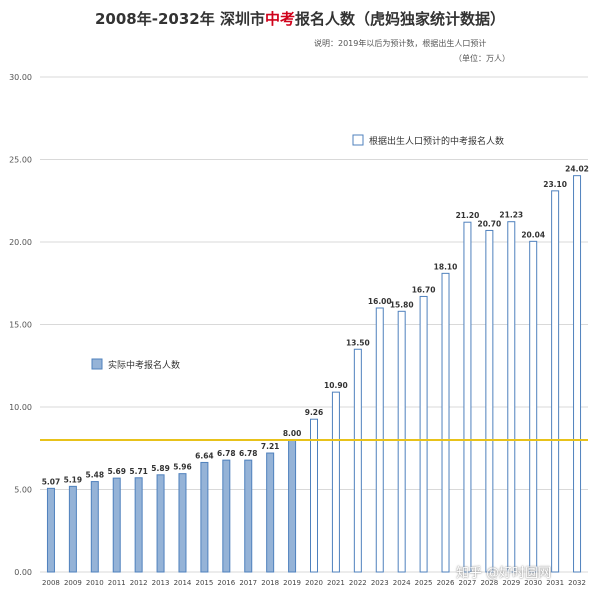 This screenshot has width=600, height=597. I want to click on x-tick-label: 2008, so click(51, 583).